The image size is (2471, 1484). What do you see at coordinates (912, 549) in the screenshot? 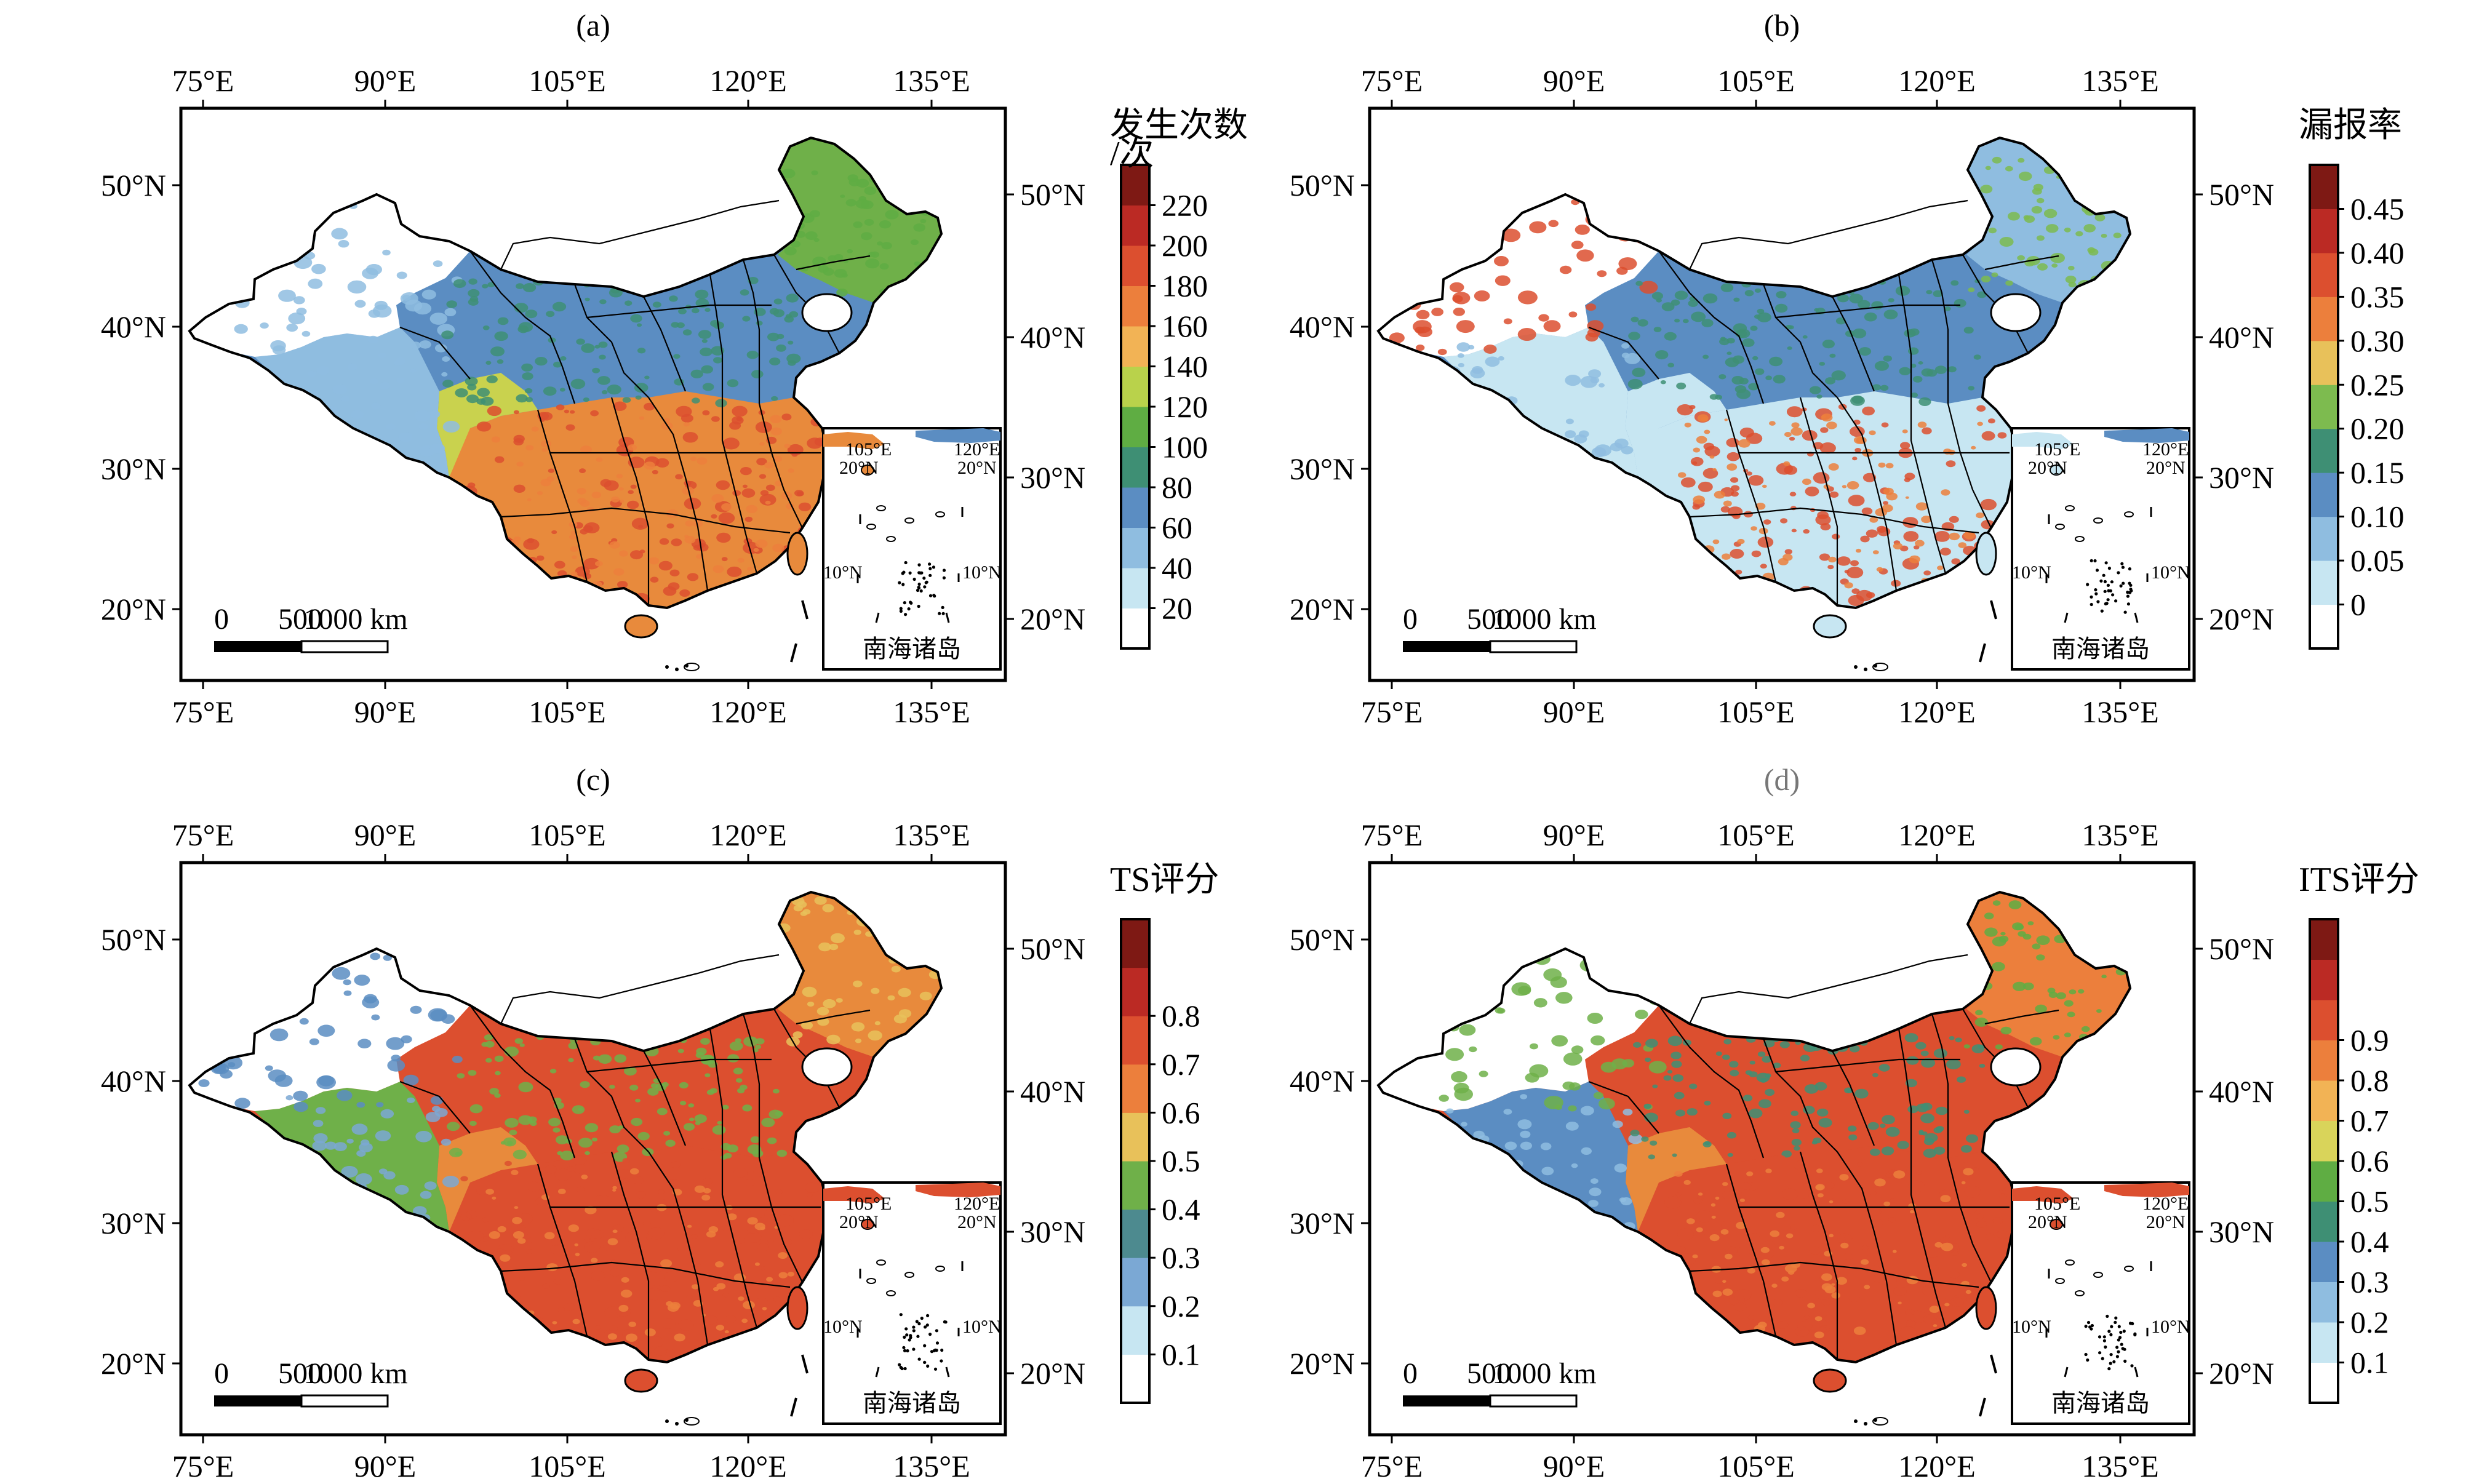
I see `inset-frame` at bounding box center [912, 549].